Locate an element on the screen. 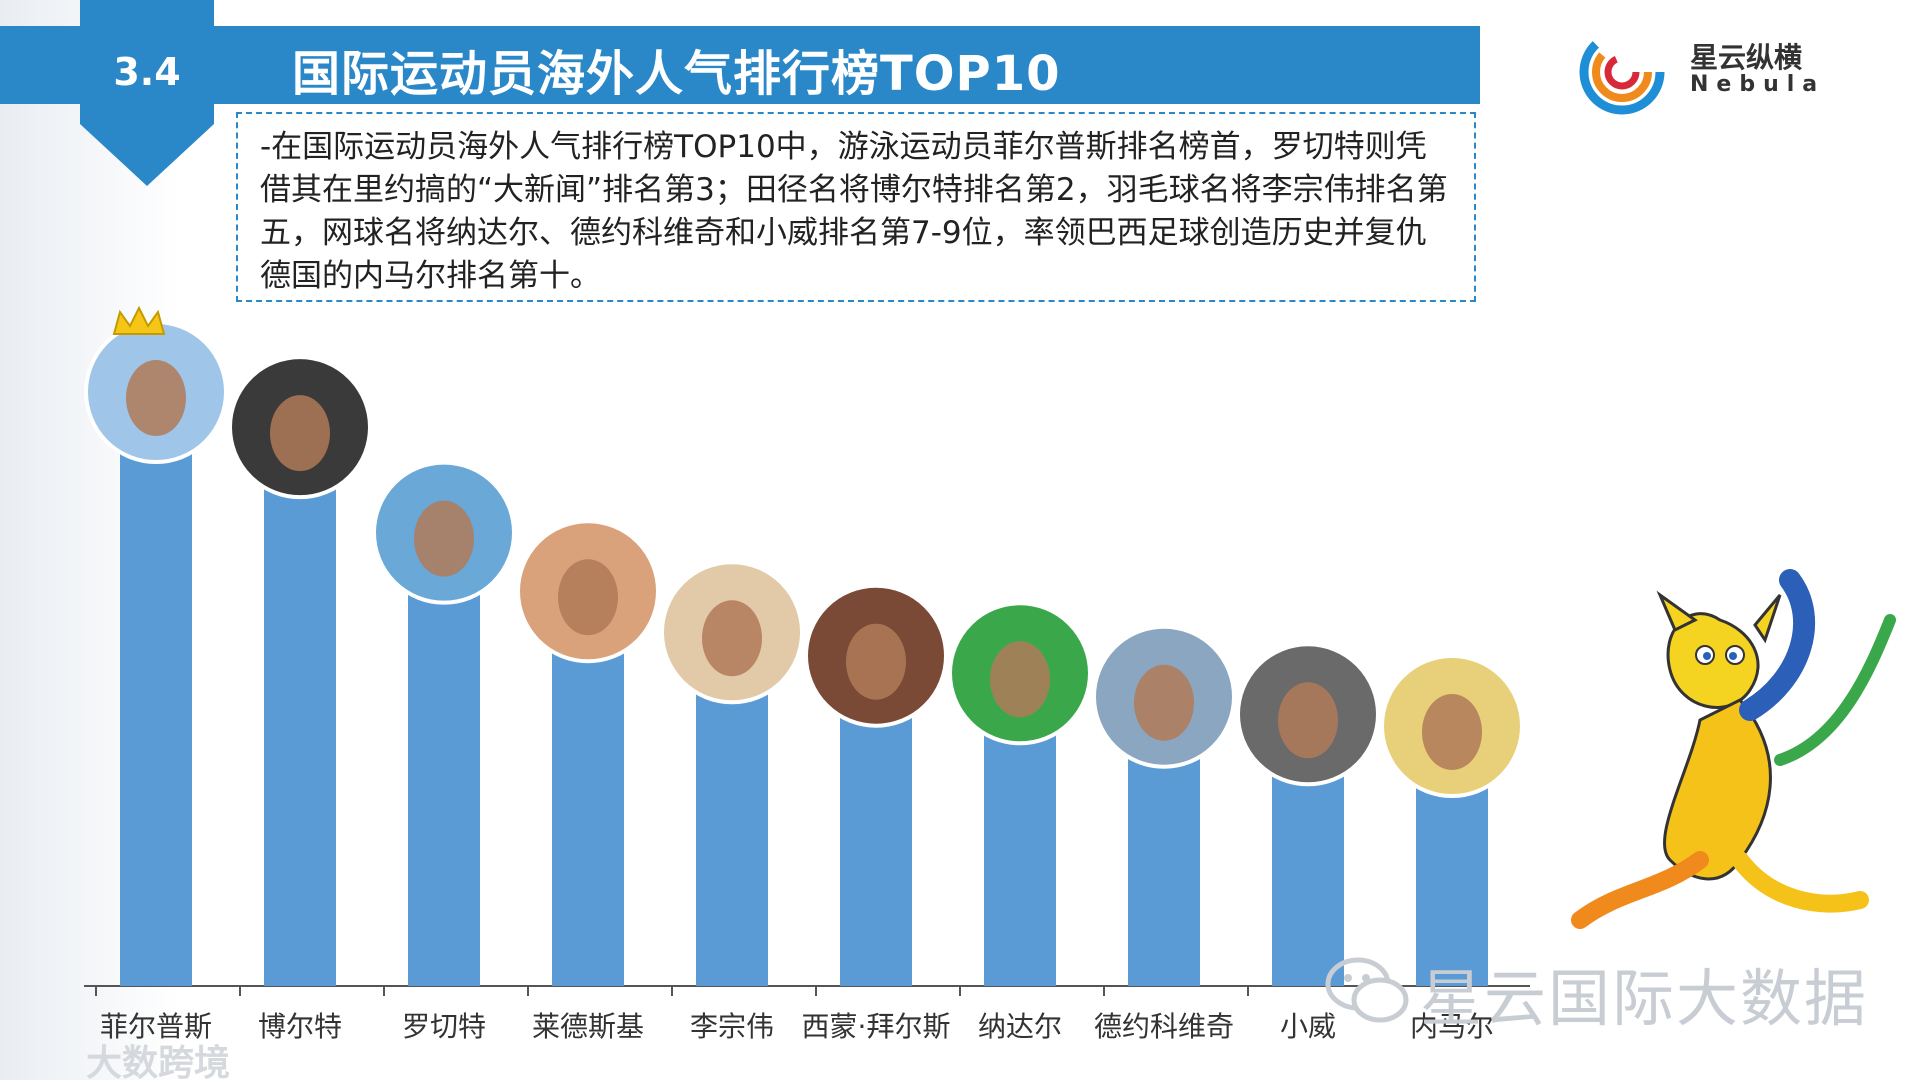 This screenshot has width=1920, height=1086. category-label-5: 李宗伟 is located at coordinates (732, 1026).